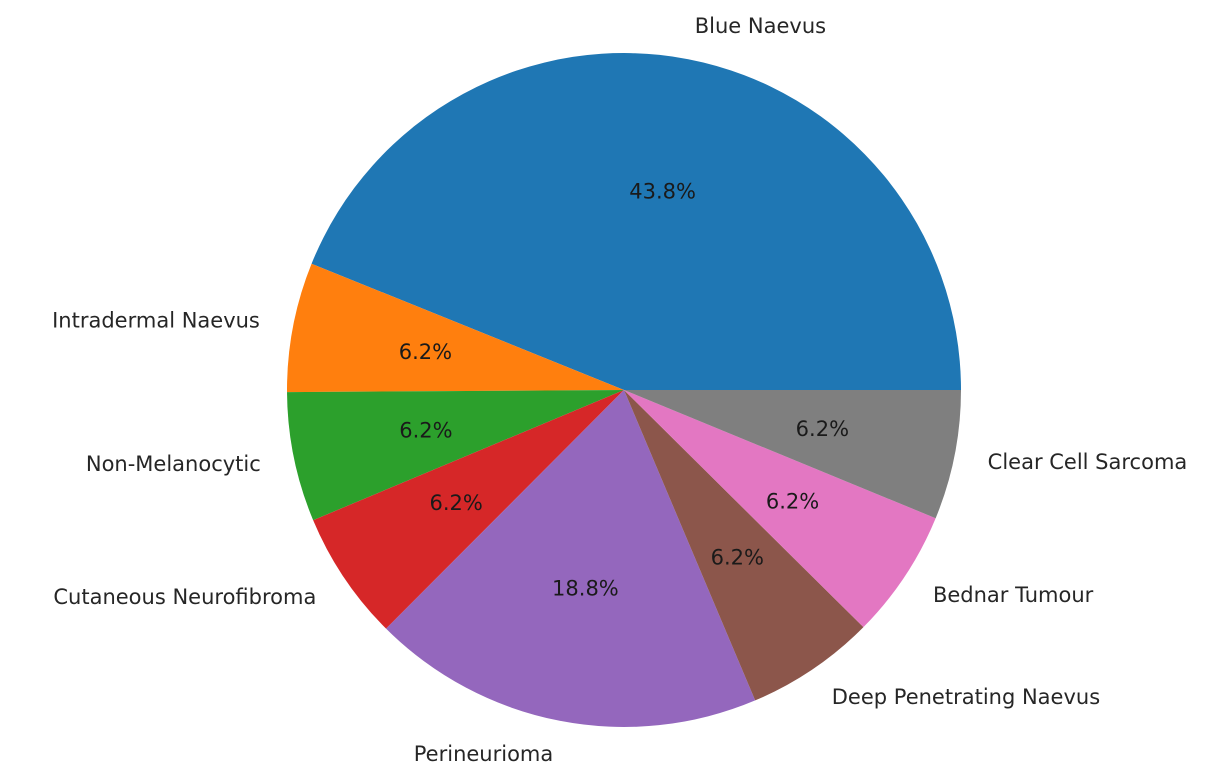  Describe the element at coordinates (1013, 595) in the screenshot. I see `category-label-bednar-tumour: Bednar Tumour` at that location.